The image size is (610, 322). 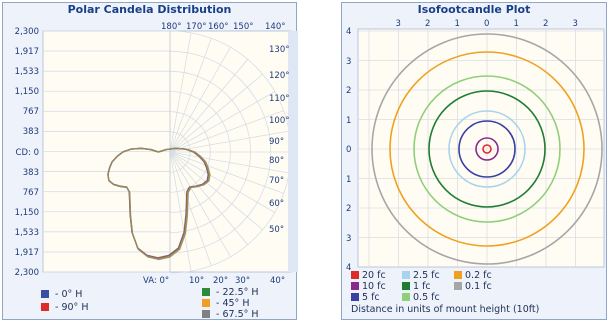 What do you see at coordinates (278, 281) in the screenshot?
I see `polar-bottom-angle-label: 40°` at bounding box center [278, 281].